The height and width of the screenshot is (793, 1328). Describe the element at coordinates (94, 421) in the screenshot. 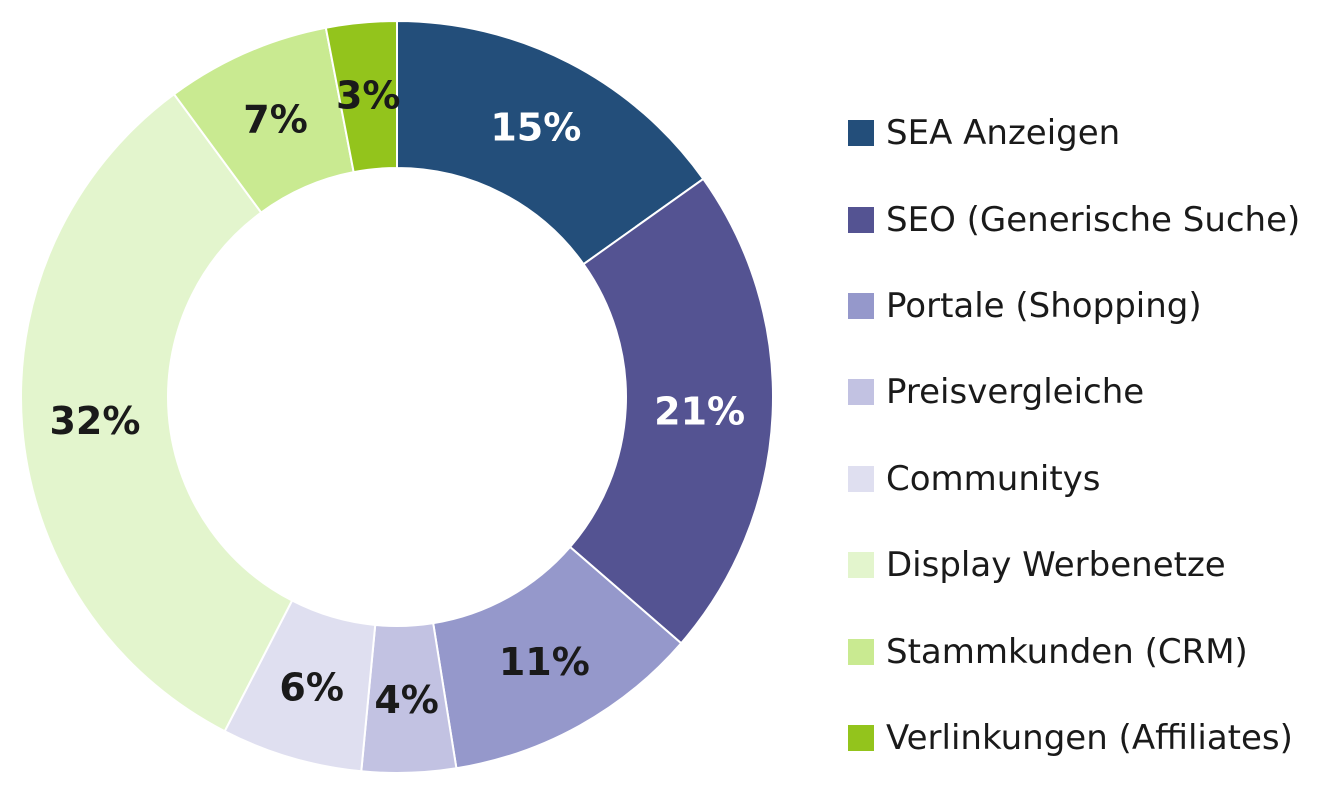

I see `slice-value-label-display-werbenetze: 32%` at that location.